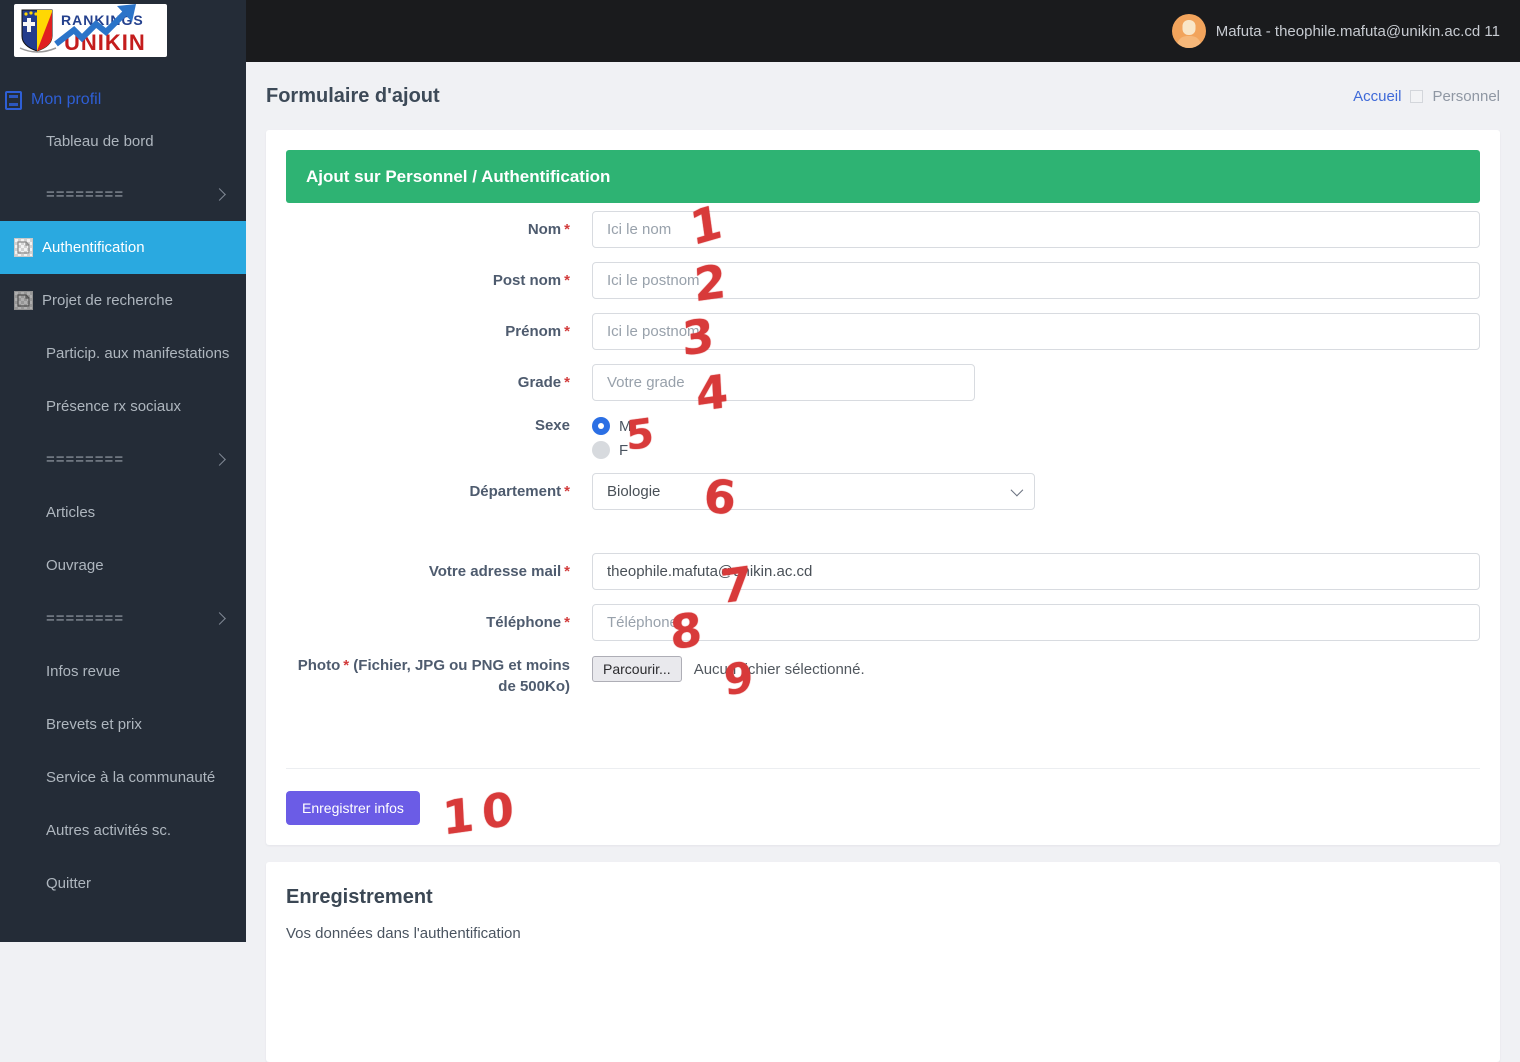 The image size is (1520, 1062). What do you see at coordinates (624, 450) in the screenshot?
I see `radio-label: F` at bounding box center [624, 450].